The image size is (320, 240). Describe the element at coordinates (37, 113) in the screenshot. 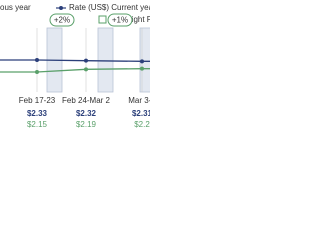

I see `value-label: $2.33` at that location.